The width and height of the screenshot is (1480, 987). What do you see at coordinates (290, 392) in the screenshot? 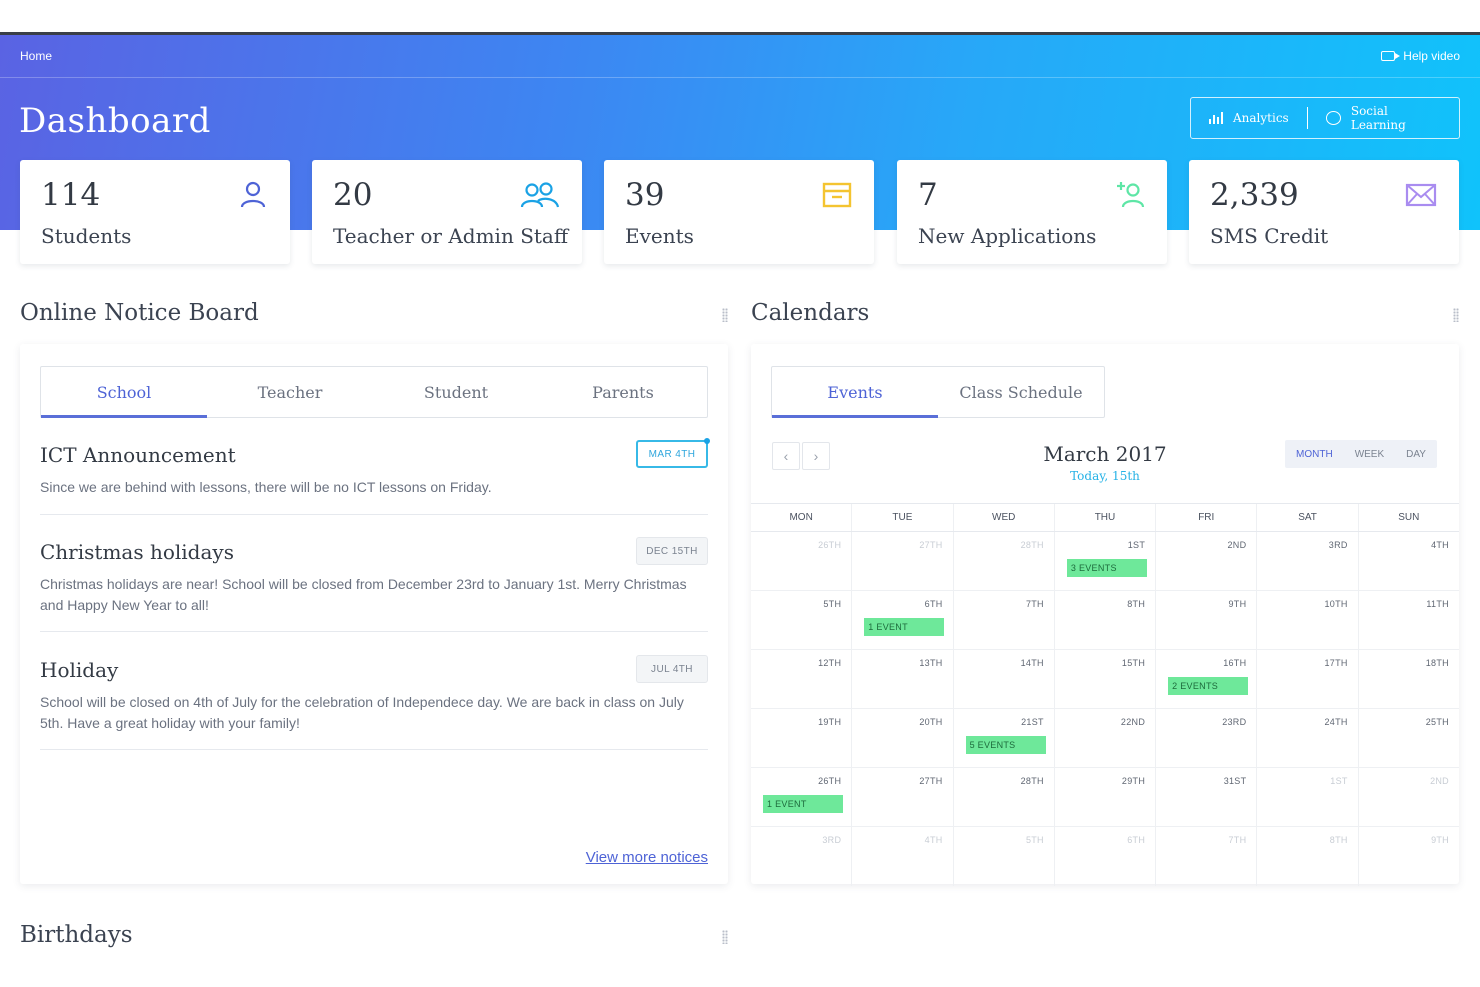
I see `tab-teacher: Teacher` at bounding box center [290, 392].